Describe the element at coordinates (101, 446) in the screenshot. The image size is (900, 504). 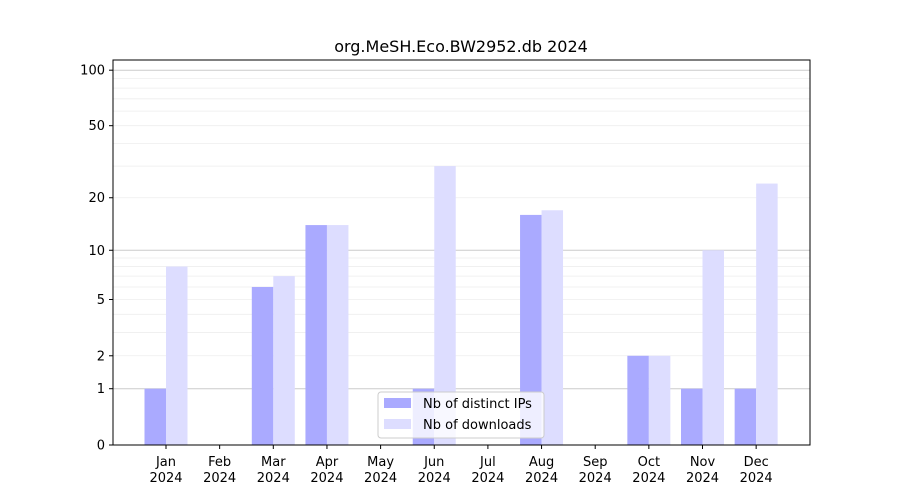
I see `y-tick-label: 0` at that location.